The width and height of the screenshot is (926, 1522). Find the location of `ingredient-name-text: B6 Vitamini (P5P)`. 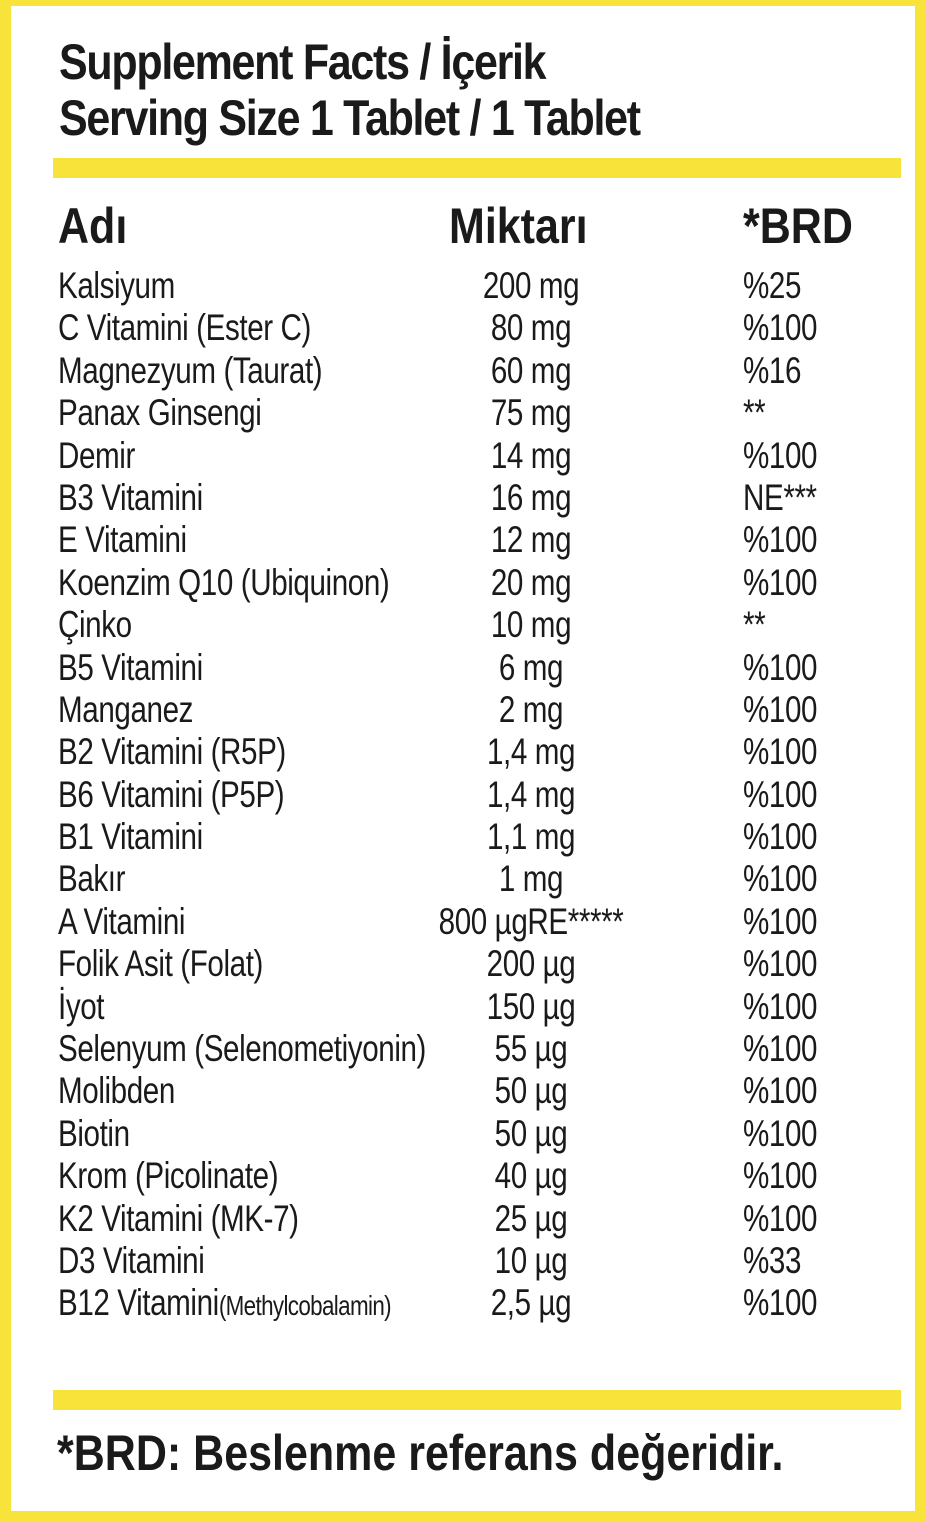

ingredient-name-text: B6 Vitamini (P5P) is located at coordinates (171, 794).